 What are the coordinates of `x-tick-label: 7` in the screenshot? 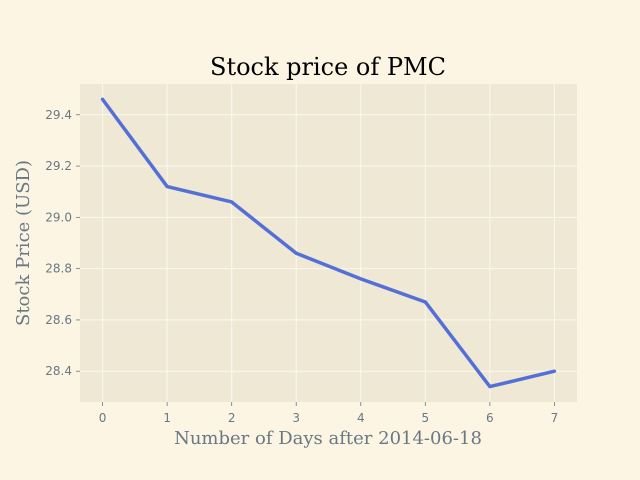 It's located at (555, 418).